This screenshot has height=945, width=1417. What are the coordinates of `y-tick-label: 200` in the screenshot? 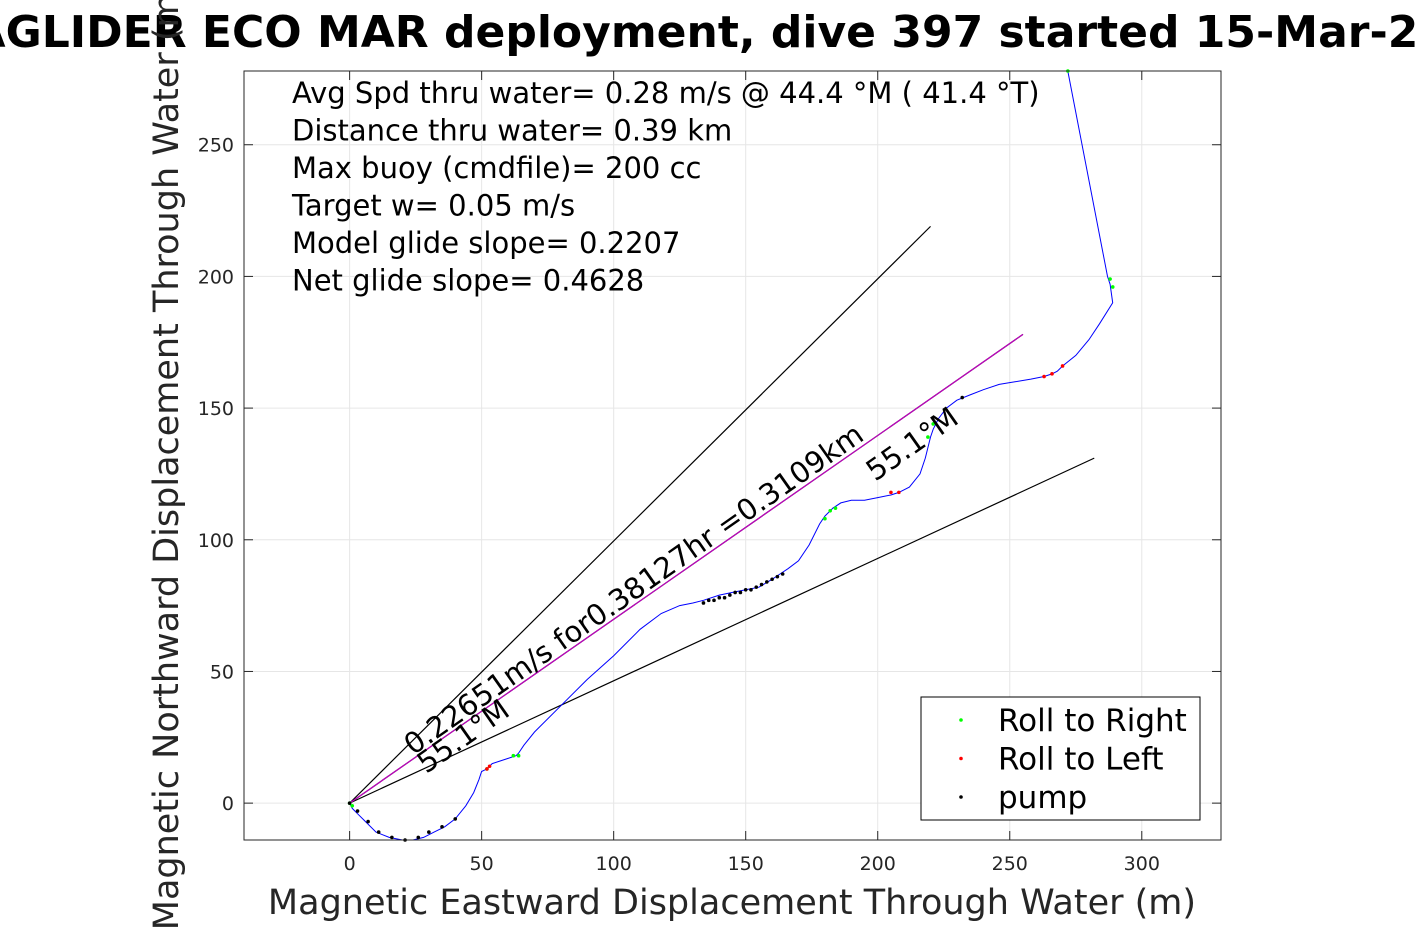 It's located at (216, 277).